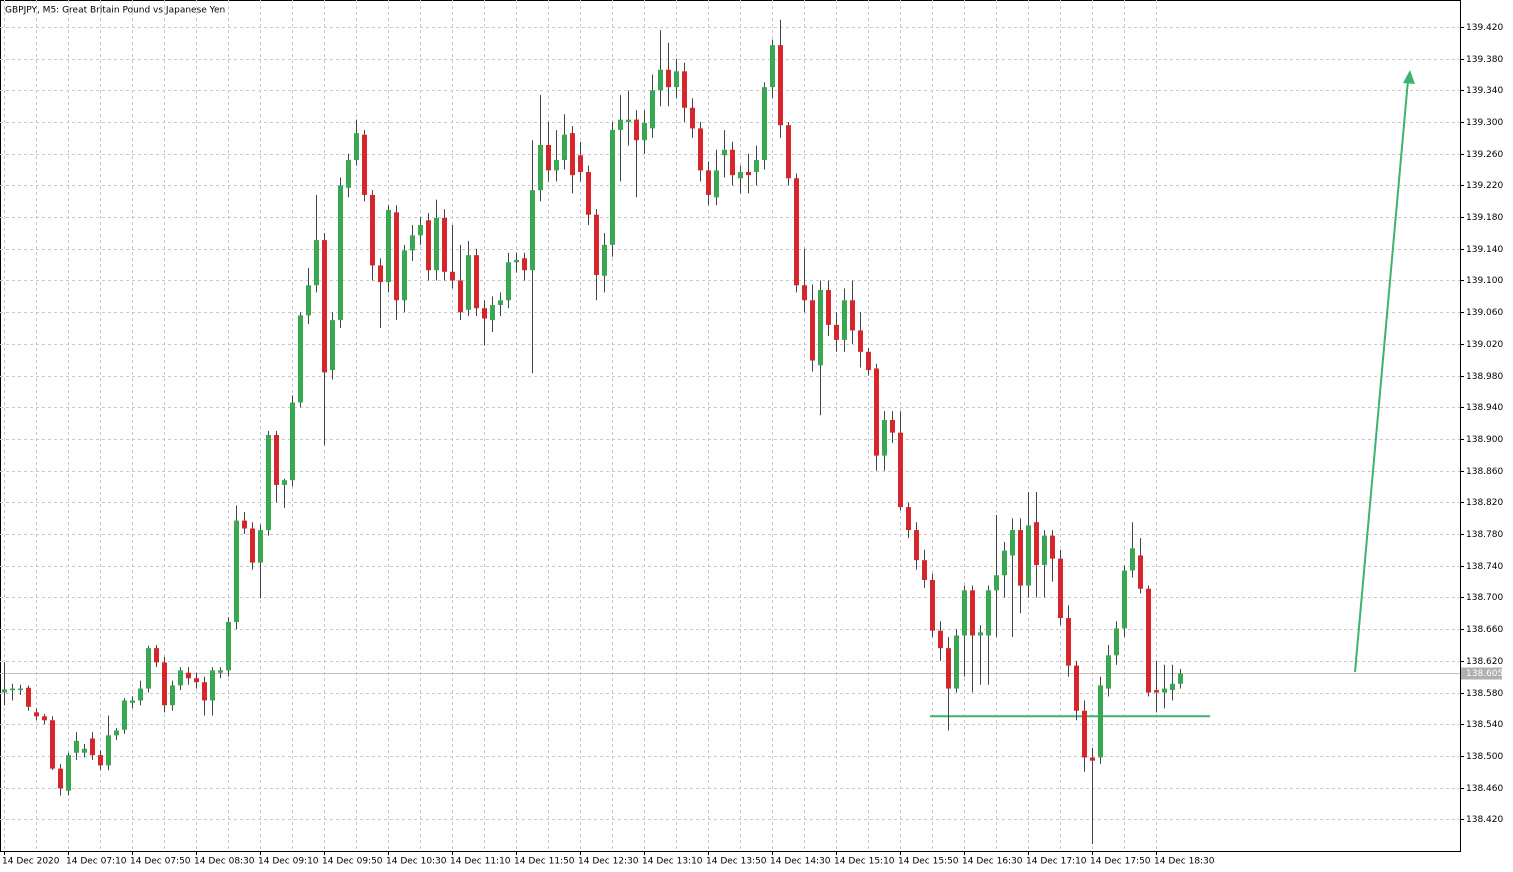 This screenshot has height=872, width=1513. What do you see at coordinates (1056, 862) in the screenshot?
I see `x-tick-label: 14 Dec 17:10` at bounding box center [1056, 862].